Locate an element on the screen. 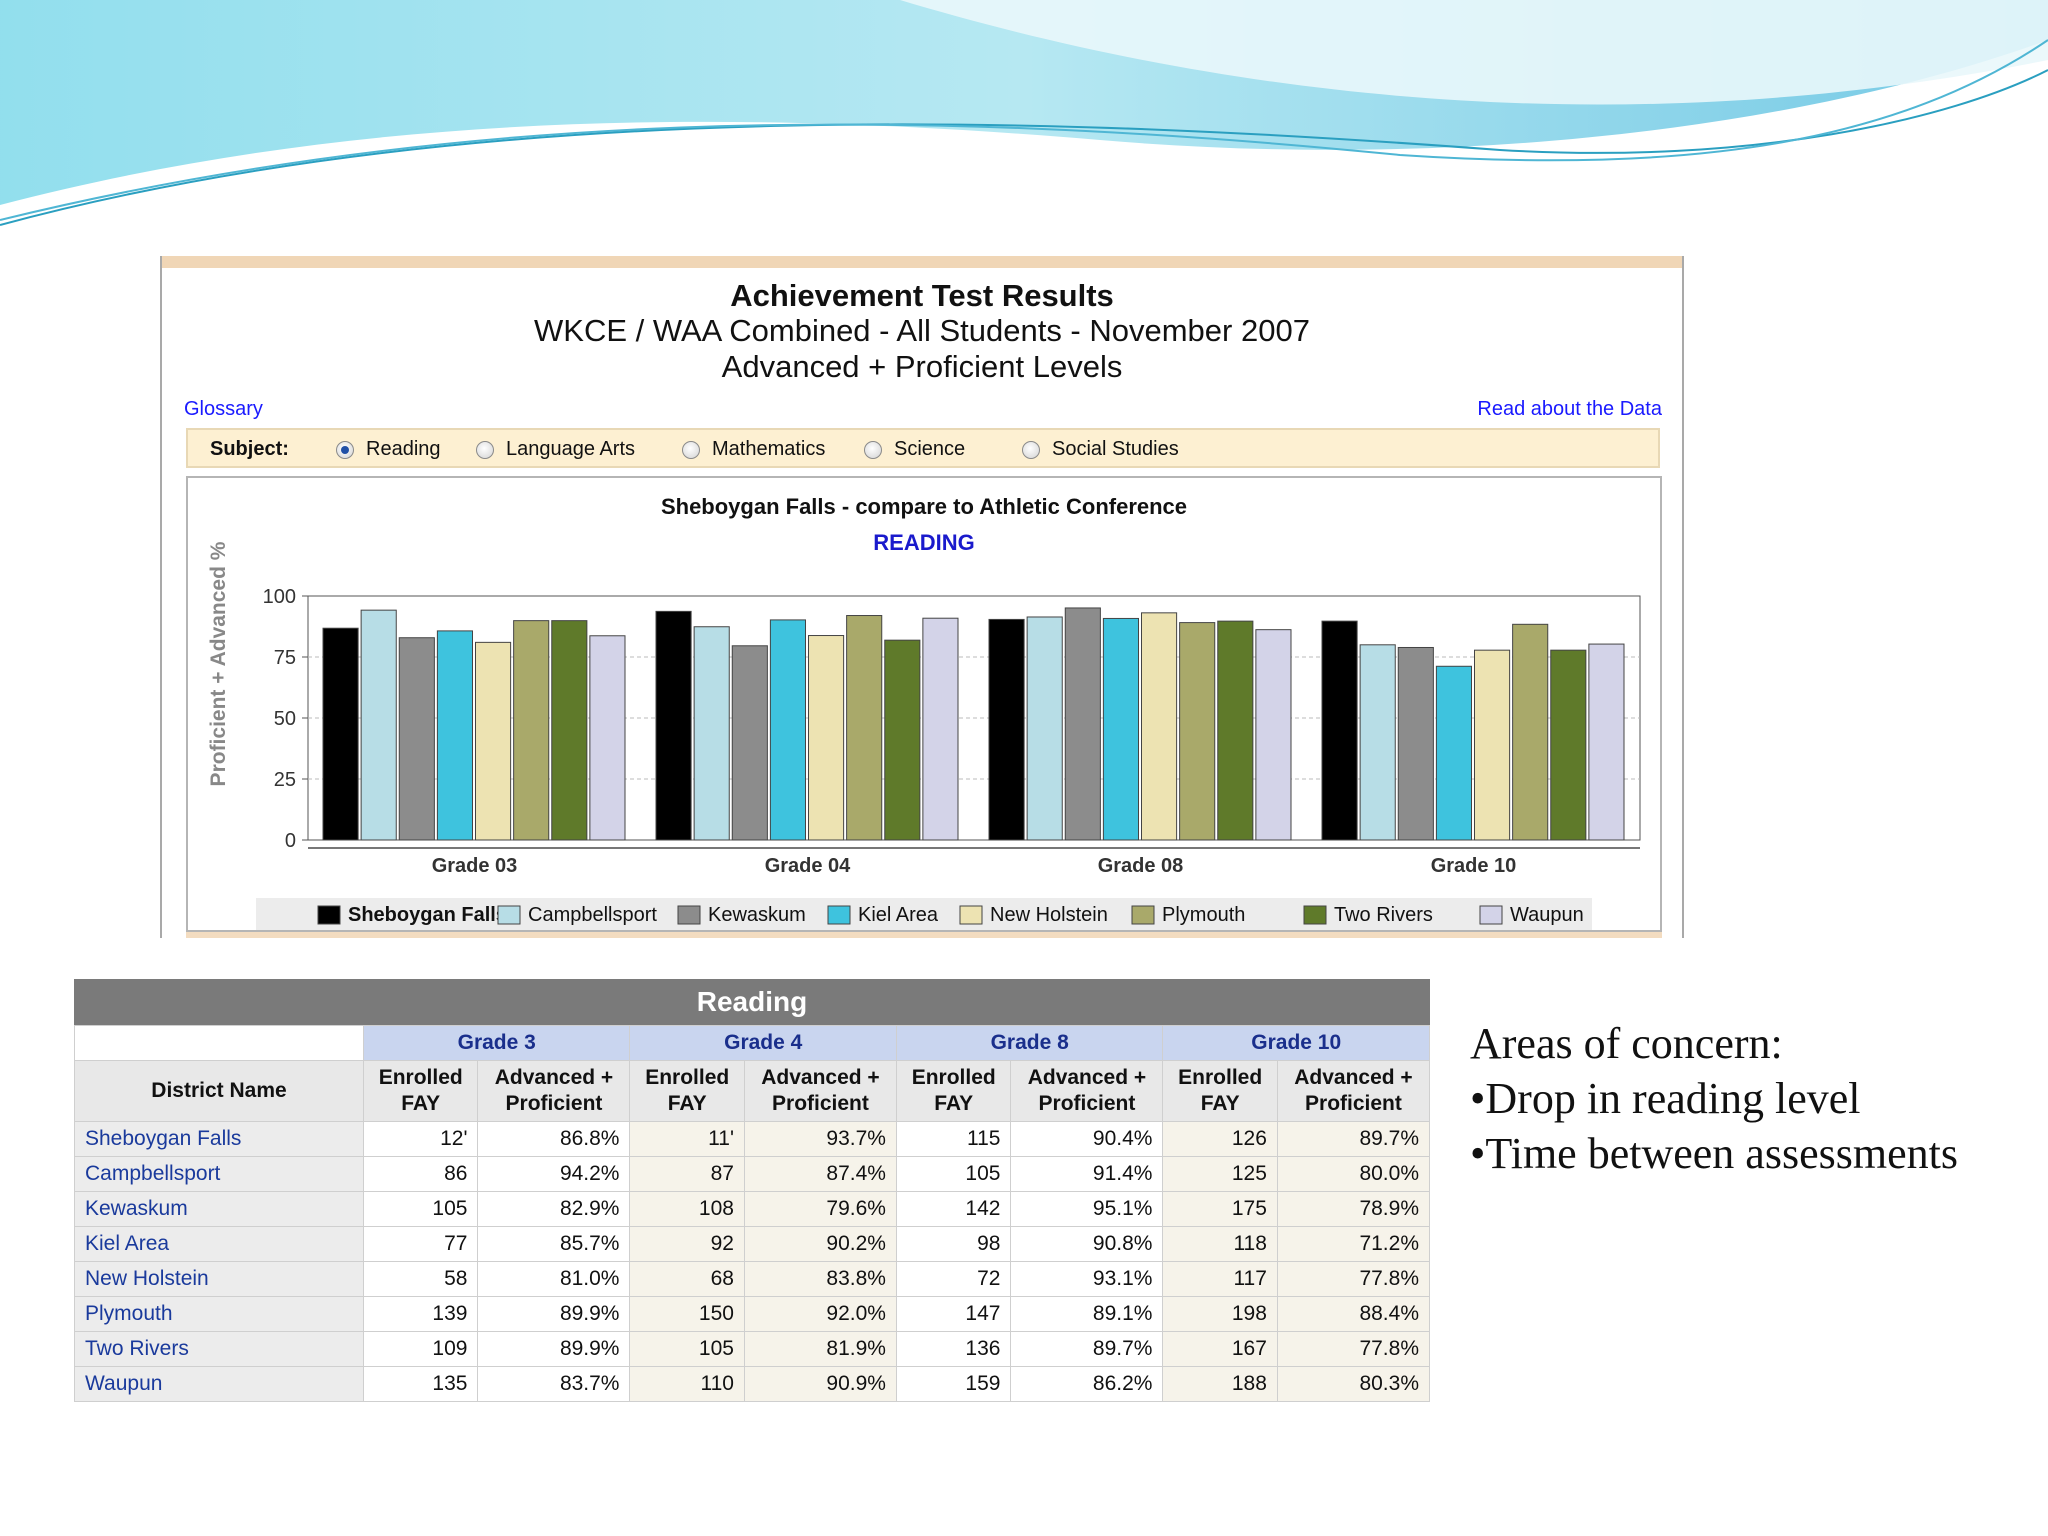  enrolled-cell: 136 is located at coordinates (953, 1349).